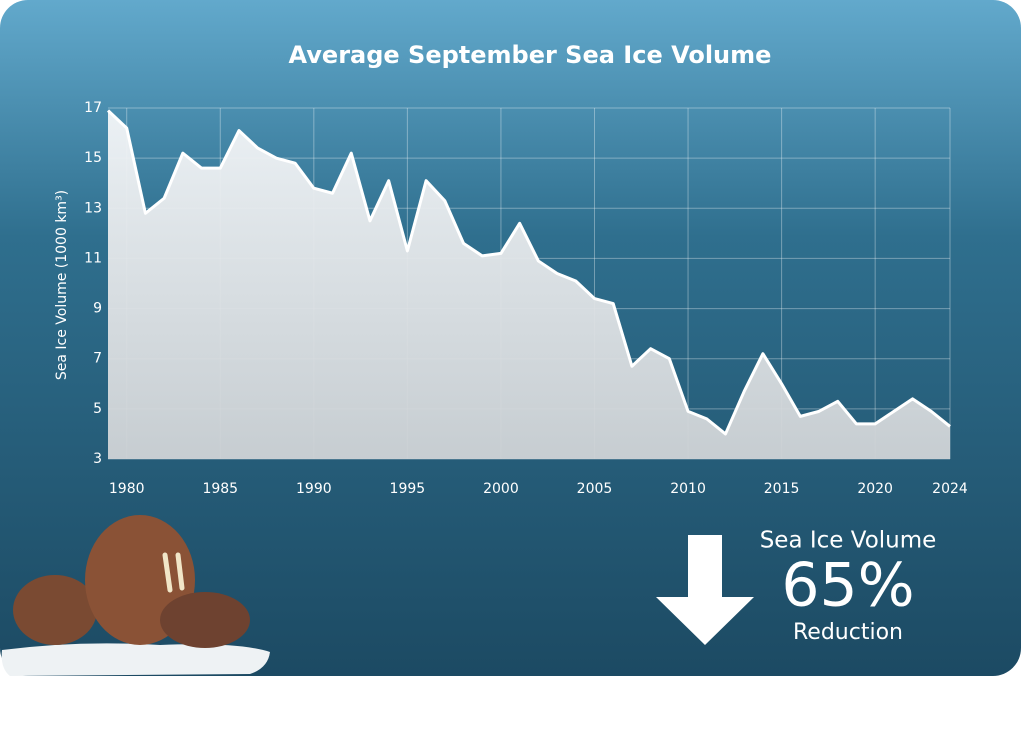 The height and width of the screenshot is (740, 1024). What do you see at coordinates (97, 409) in the screenshot?
I see `y-tick-label: 5` at bounding box center [97, 409].